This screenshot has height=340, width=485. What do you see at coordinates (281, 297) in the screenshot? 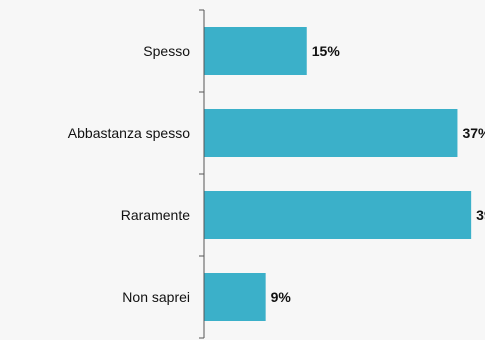
I see `value-label: 9%` at bounding box center [281, 297].